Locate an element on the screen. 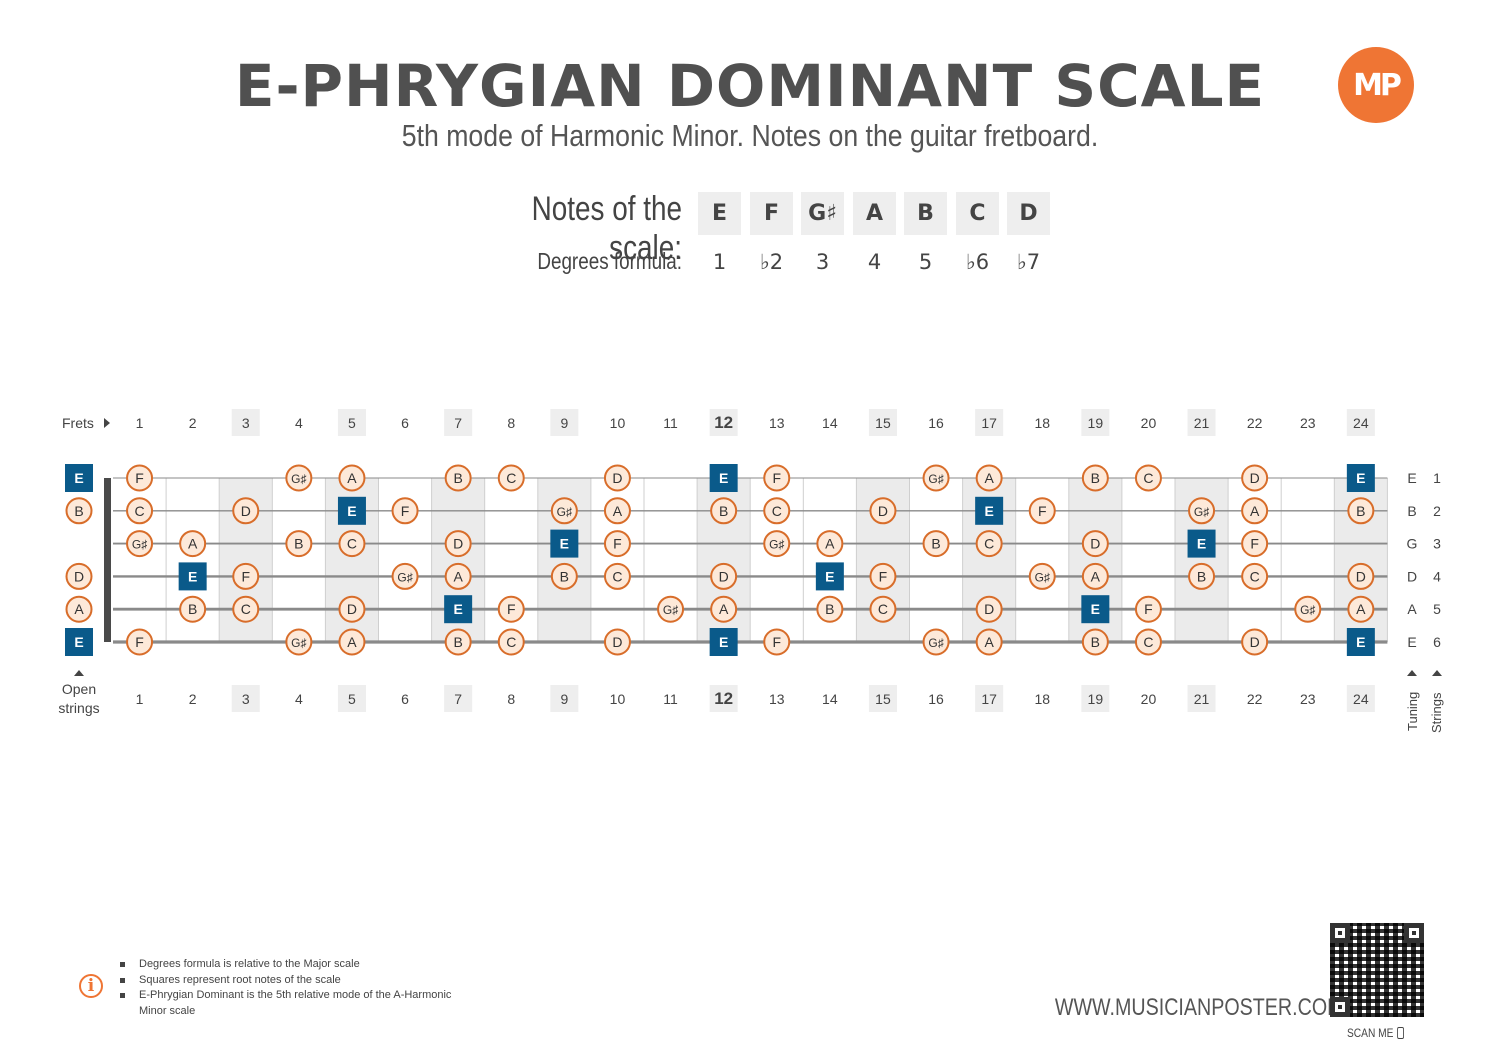 The height and width of the screenshot is (1061, 1500). brand-logo: MP is located at coordinates (1376, 85).